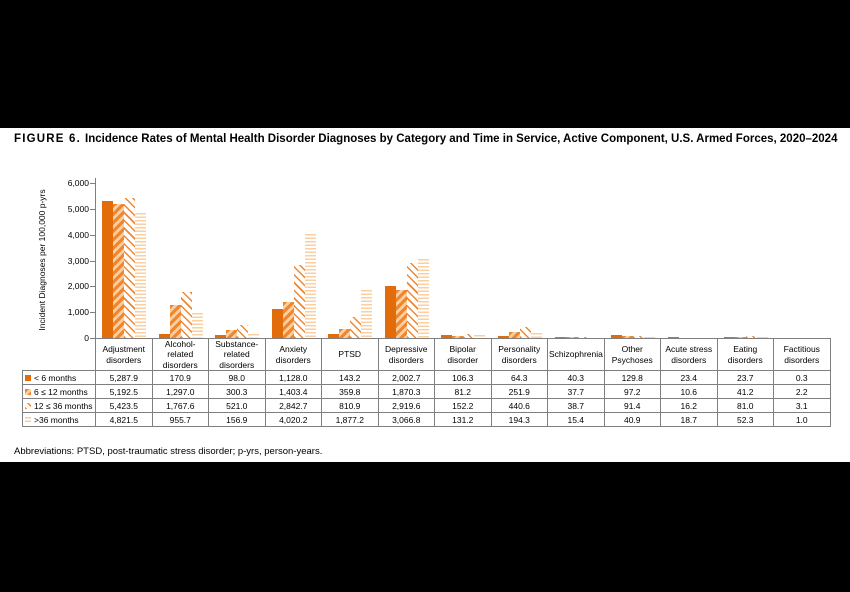 The width and height of the screenshot is (850, 592). What do you see at coordinates (802, 391) in the screenshot?
I see `value-cell: 2.2` at bounding box center [802, 391].